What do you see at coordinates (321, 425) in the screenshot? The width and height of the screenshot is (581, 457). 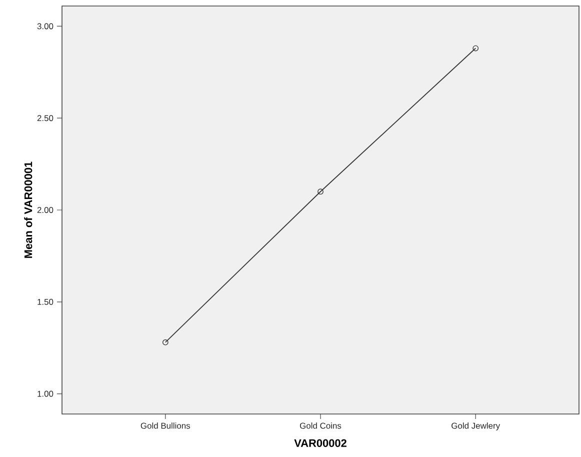 I see `x-tick-label: Gold Coins` at bounding box center [321, 425].